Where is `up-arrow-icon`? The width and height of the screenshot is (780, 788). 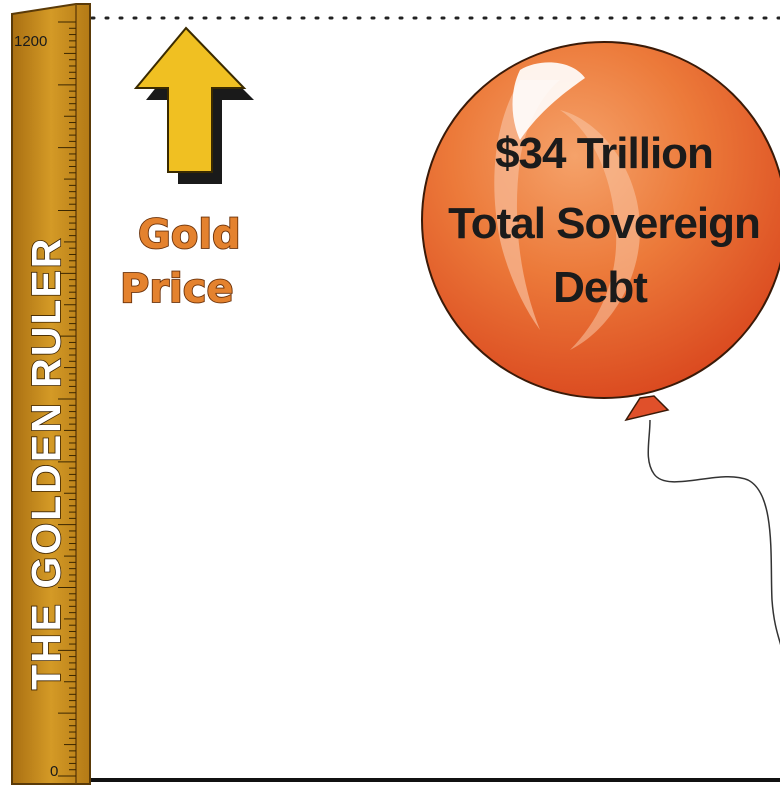 up-arrow-icon is located at coordinates (193, 105).